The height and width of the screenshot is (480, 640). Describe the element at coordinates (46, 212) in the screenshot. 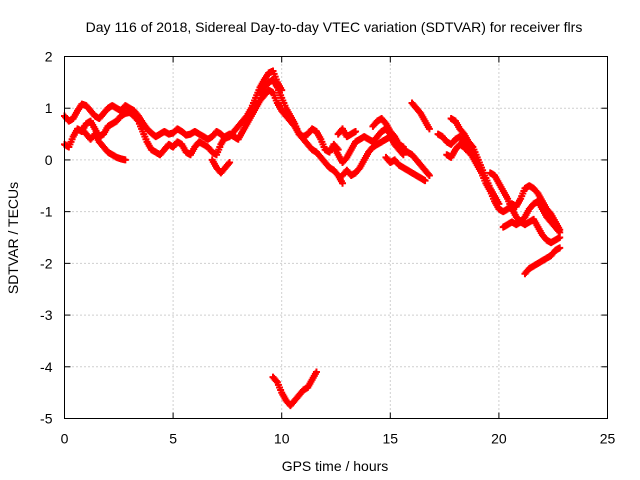

I see `y-tick-label: -1` at that location.